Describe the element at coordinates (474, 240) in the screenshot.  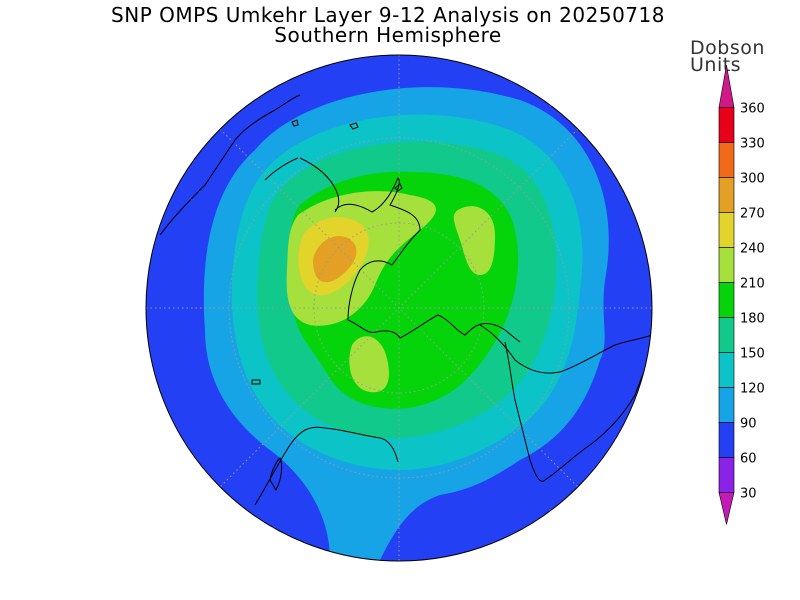
I see `contour-240-right` at that location.